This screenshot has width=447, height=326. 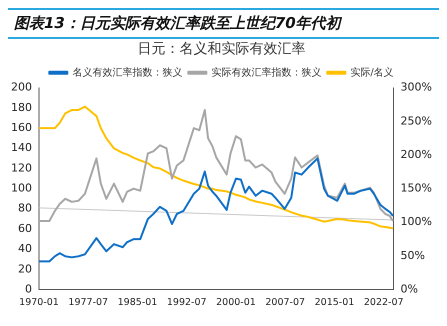 What do you see at coordinates (223, 23) in the screenshot?
I see `text: 图表13：日元实际有效汇率跌至上世纪70年代初` at bounding box center [223, 23].